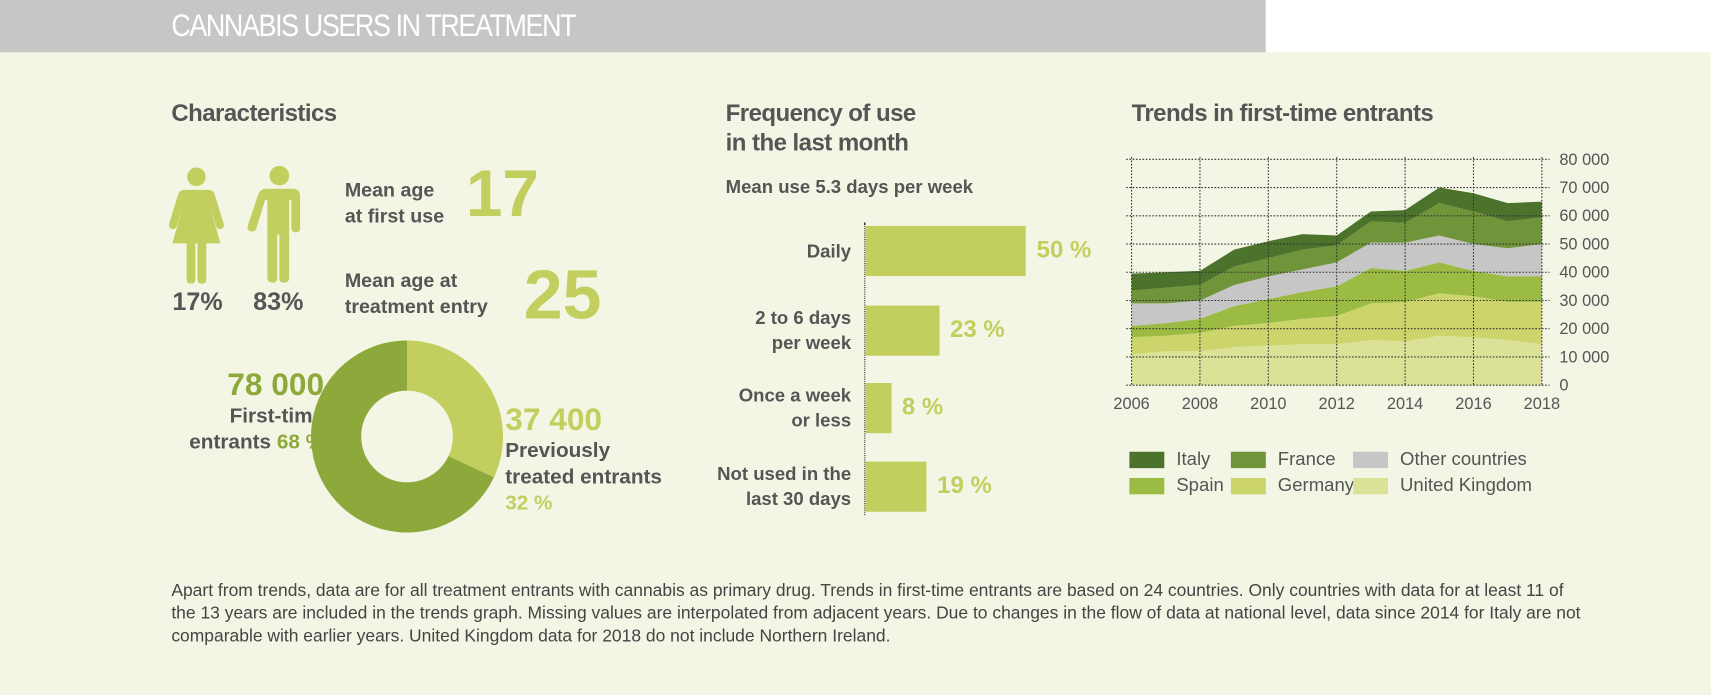 Image resolution: width=1711 pixels, height=695 pixels. I want to click on frequency-category-line: Daily, so click(829, 251).